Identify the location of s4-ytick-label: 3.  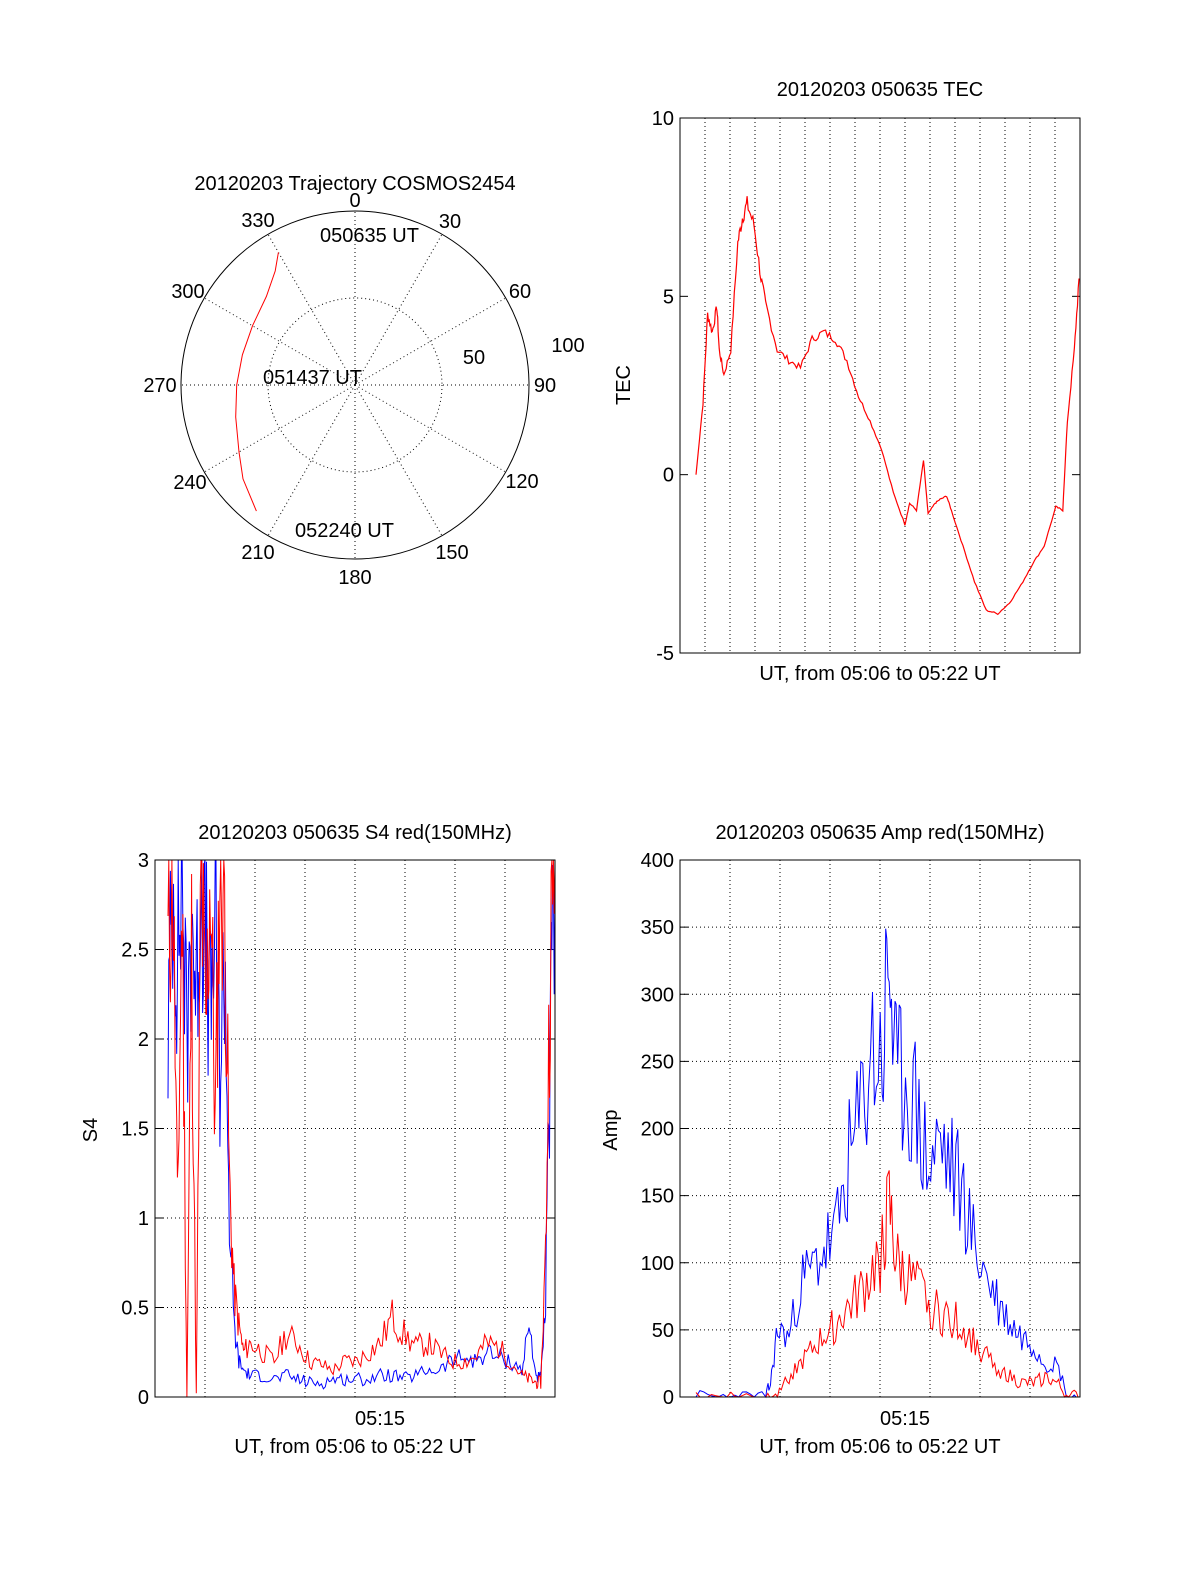
(143, 861).